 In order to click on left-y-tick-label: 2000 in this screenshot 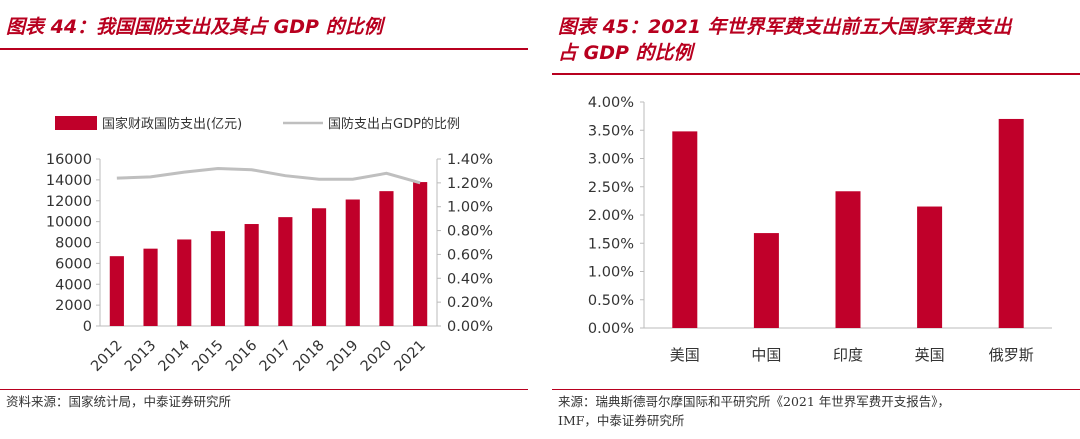, I will do `click(73, 306)`.